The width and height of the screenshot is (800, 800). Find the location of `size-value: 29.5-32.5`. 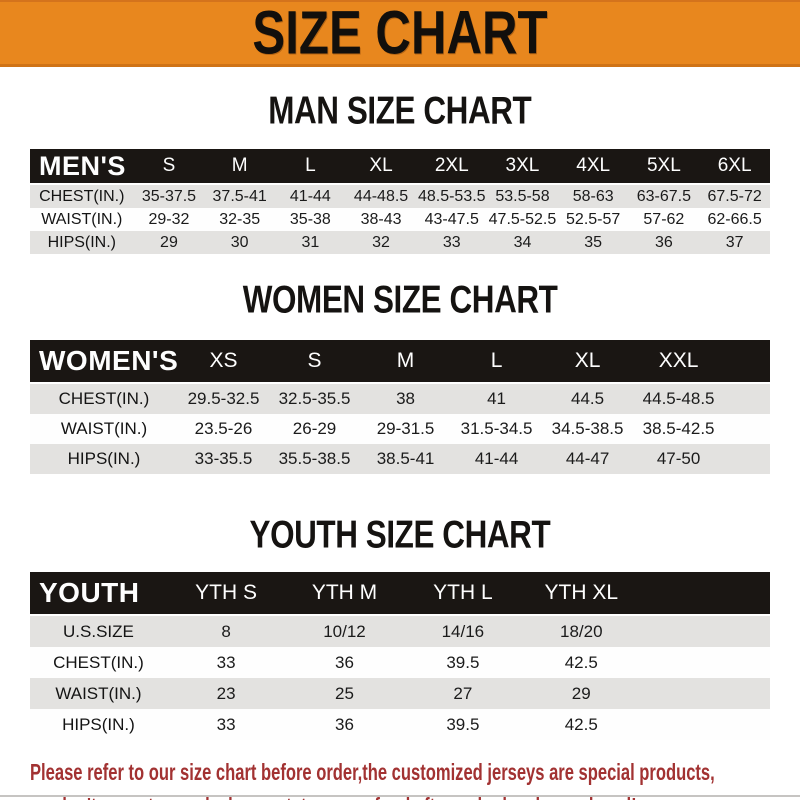

size-value: 29.5-32.5 is located at coordinates (224, 399).